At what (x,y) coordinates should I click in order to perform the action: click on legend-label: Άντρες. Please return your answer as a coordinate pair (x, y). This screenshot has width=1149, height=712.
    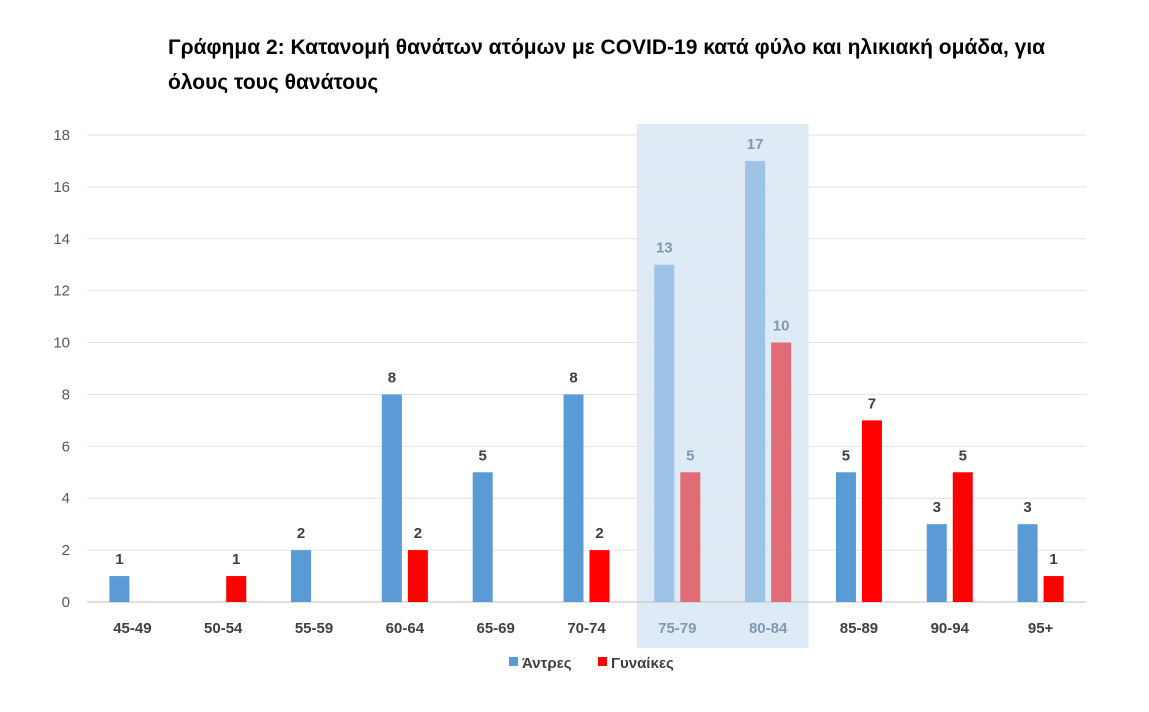
    Looking at the image, I should click on (547, 663).